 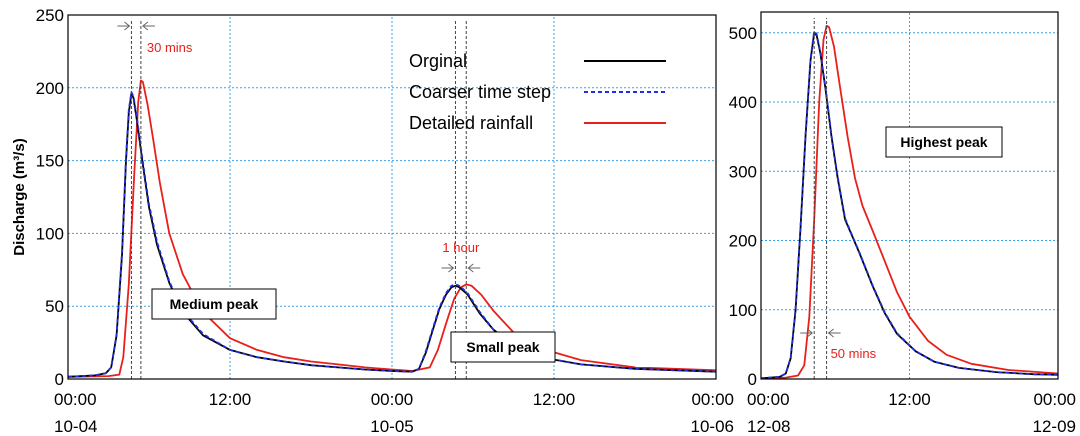 I want to click on left-chart-y-tick-labels: 0 50 100 150 200 250, so click(x=50, y=197).